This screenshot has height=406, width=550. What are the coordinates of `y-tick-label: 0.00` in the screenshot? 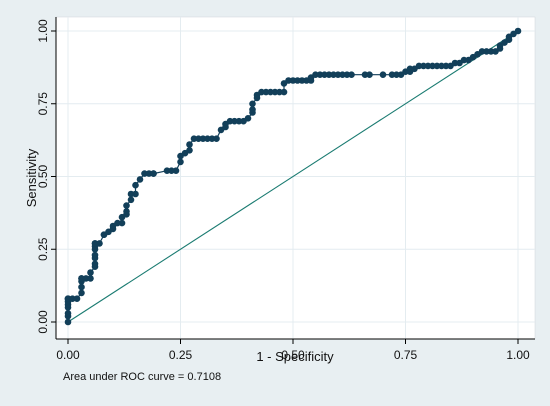 It's located at (43, 322).